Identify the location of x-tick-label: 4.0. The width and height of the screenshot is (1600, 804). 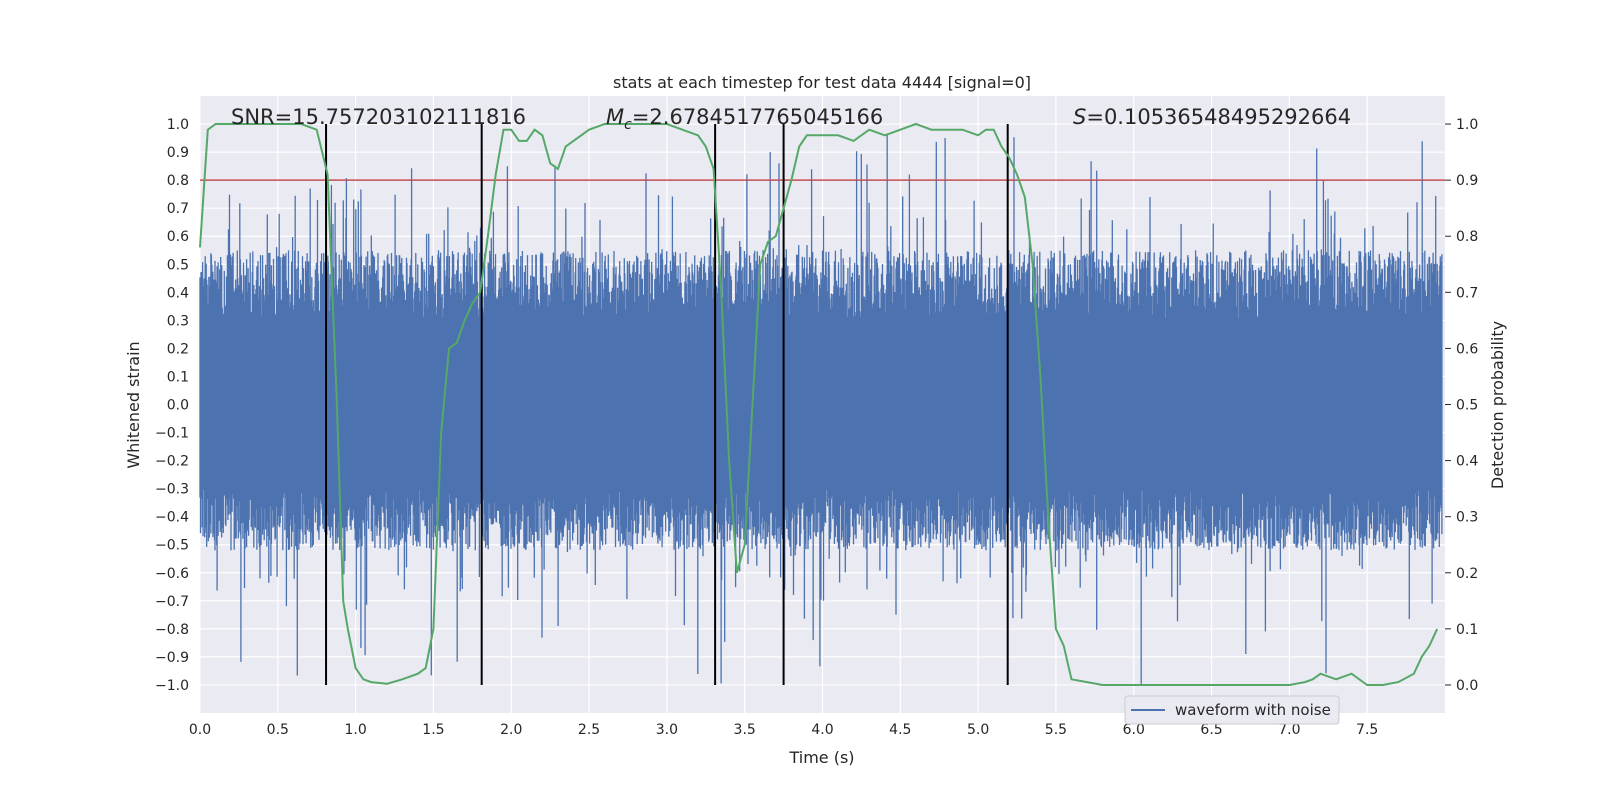
(822, 730).